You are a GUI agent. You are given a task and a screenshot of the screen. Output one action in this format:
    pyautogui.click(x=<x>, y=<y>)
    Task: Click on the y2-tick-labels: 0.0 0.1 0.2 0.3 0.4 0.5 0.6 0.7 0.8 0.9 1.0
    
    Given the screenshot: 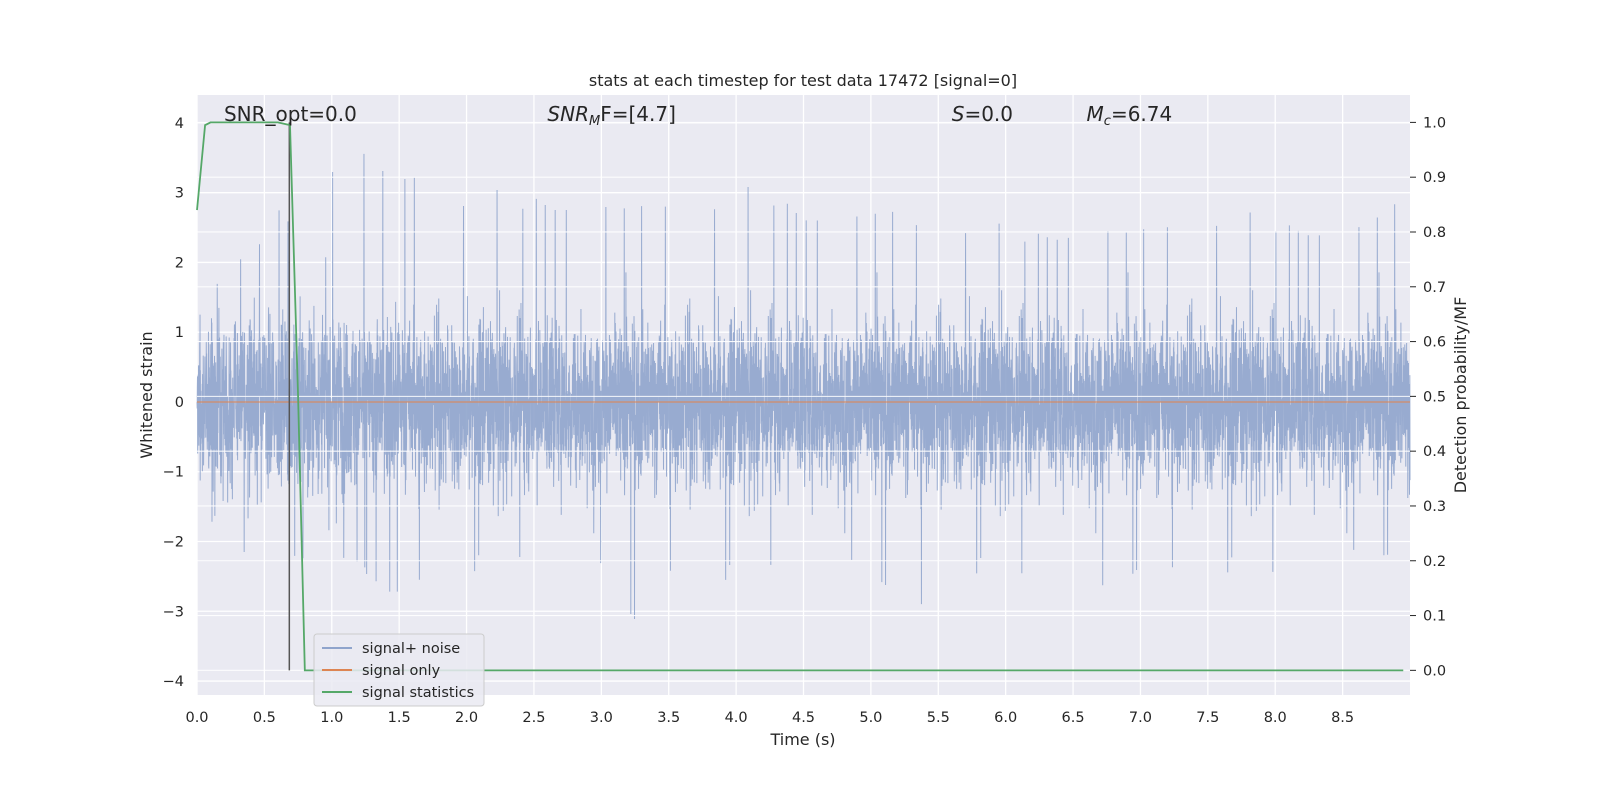 What is the action you would take?
    pyautogui.click(x=1428, y=397)
    